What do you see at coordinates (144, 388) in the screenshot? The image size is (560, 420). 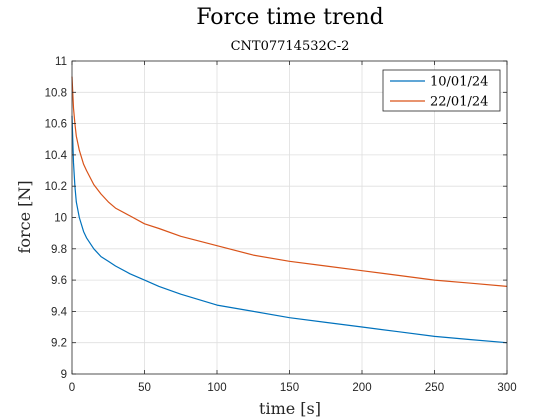 I see `x-tick-label: 50` at bounding box center [144, 388].